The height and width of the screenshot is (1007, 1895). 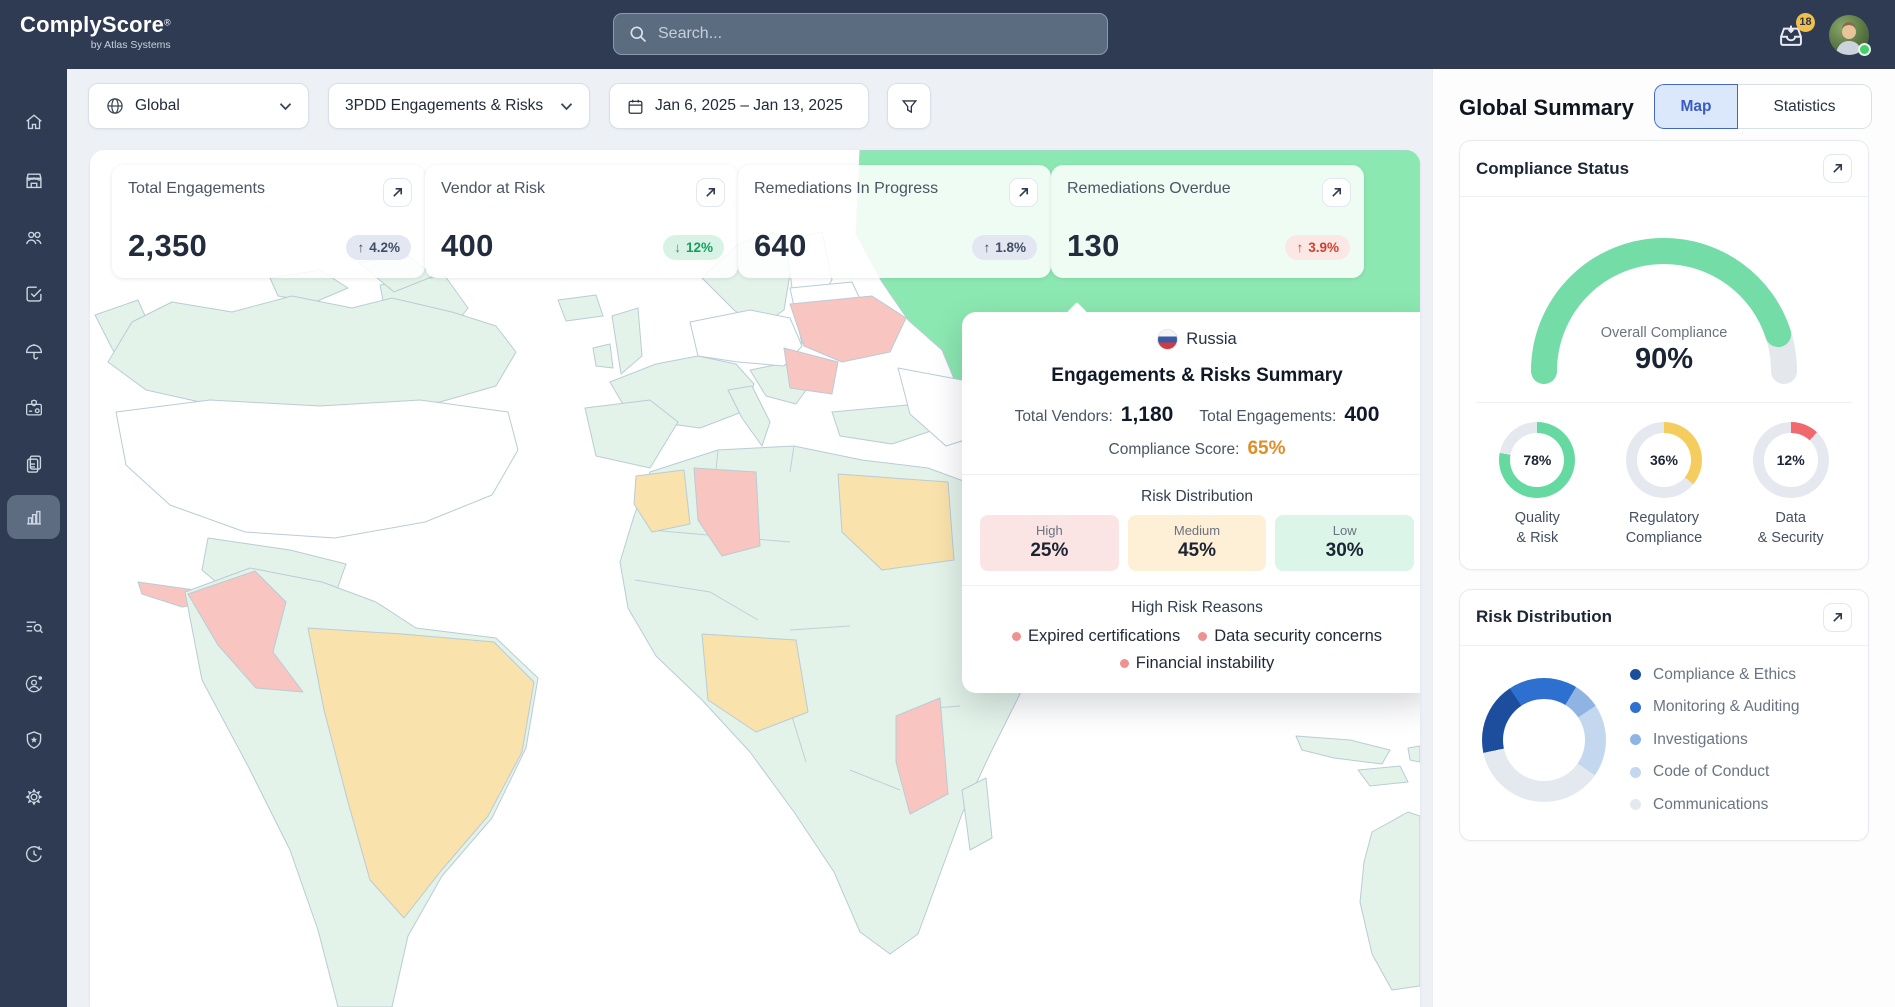 I want to click on map-chad, so click(x=727, y=512).